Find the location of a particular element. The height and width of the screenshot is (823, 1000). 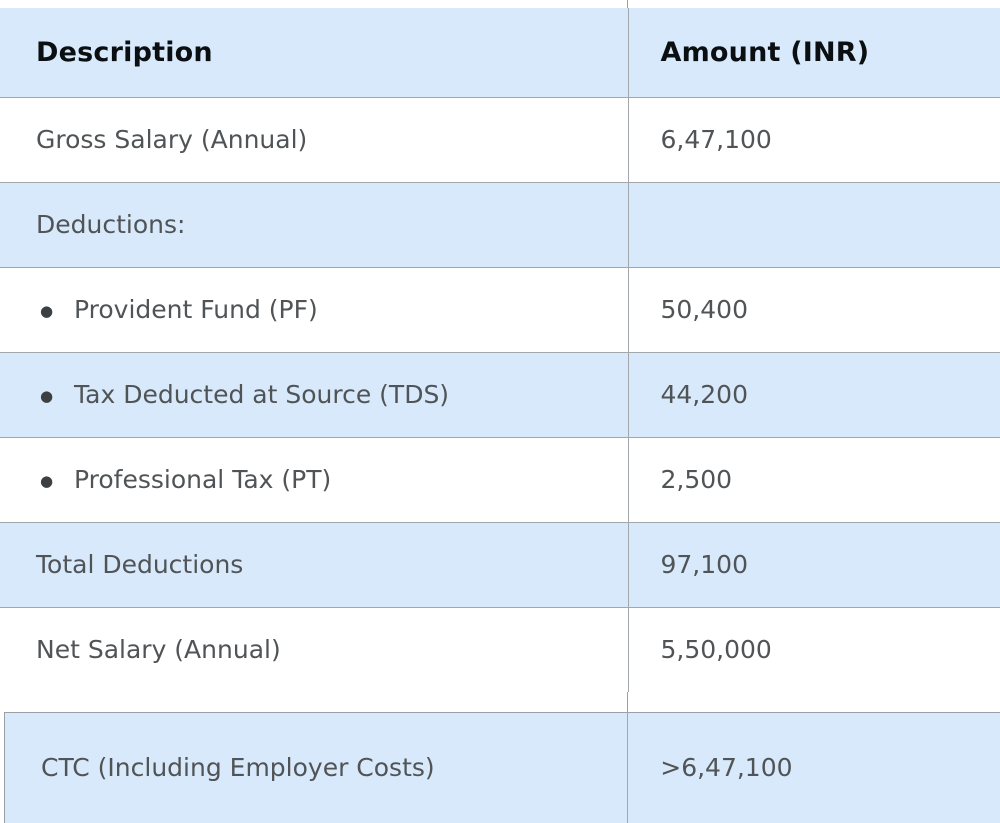

table-row-gross-salary: Gross Salary (Annual) 6,47,100 is located at coordinates (500, 139).